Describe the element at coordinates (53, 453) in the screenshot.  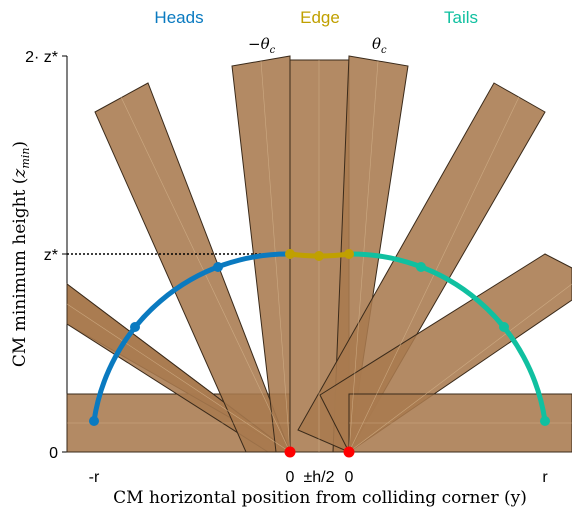
I see `y-tick-label: 0` at that location.